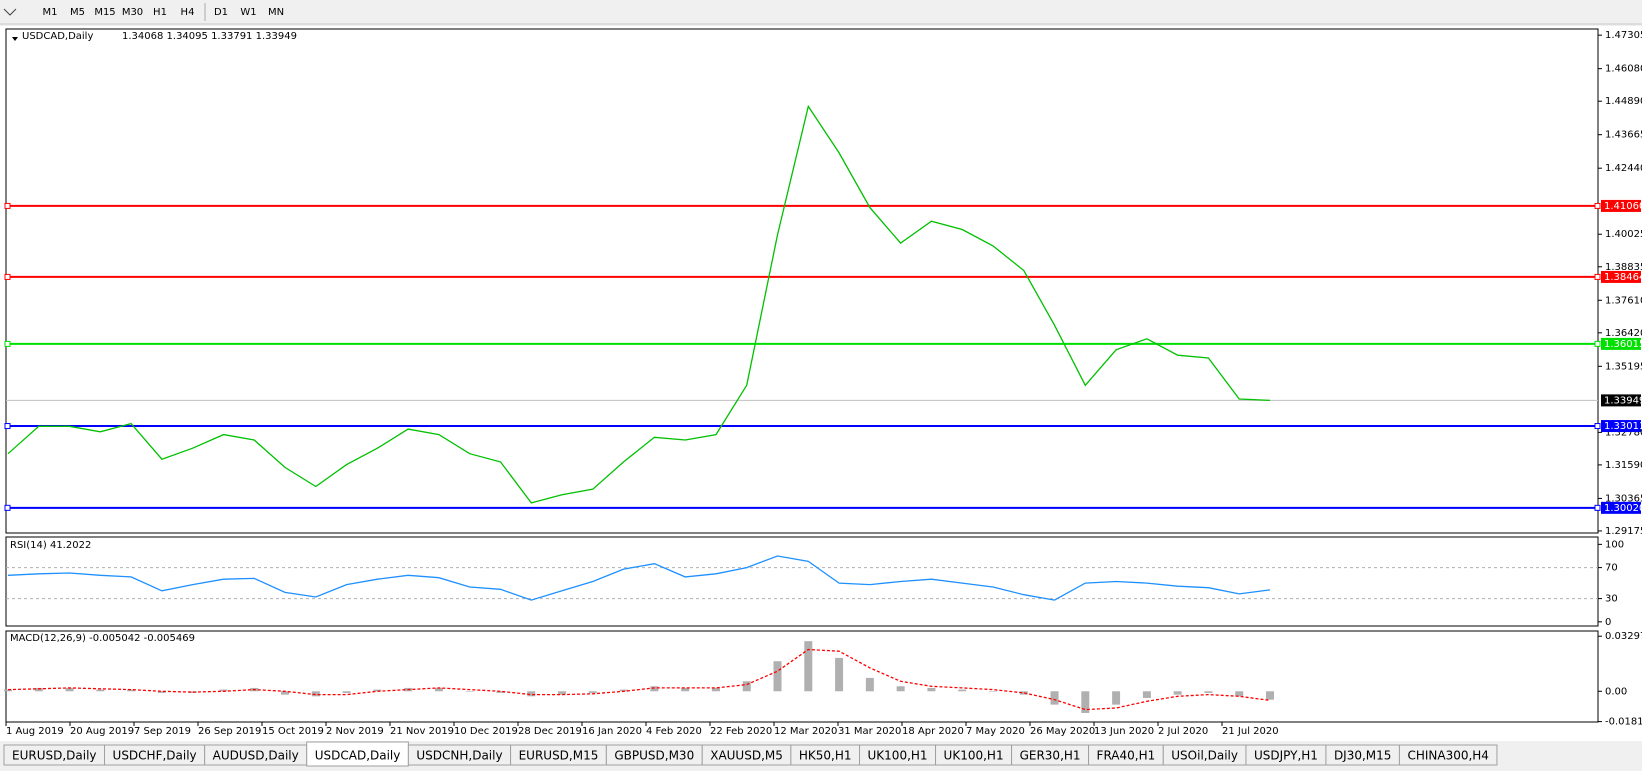  I want to click on x-tick-label: 15 Oct 2019, so click(293, 731).